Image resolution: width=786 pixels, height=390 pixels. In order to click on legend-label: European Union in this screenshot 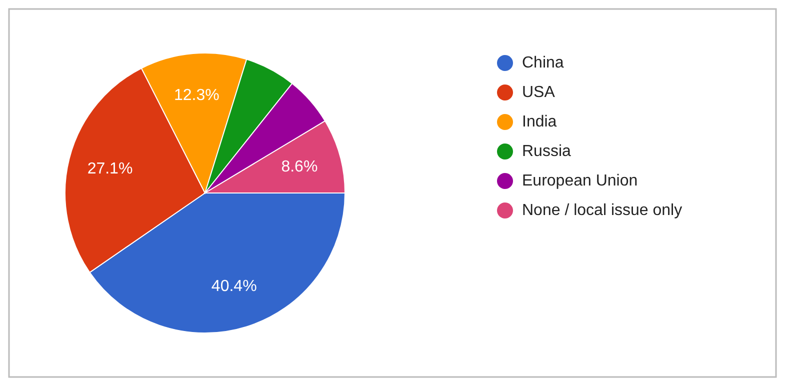, I will do `click(580, 181)`.